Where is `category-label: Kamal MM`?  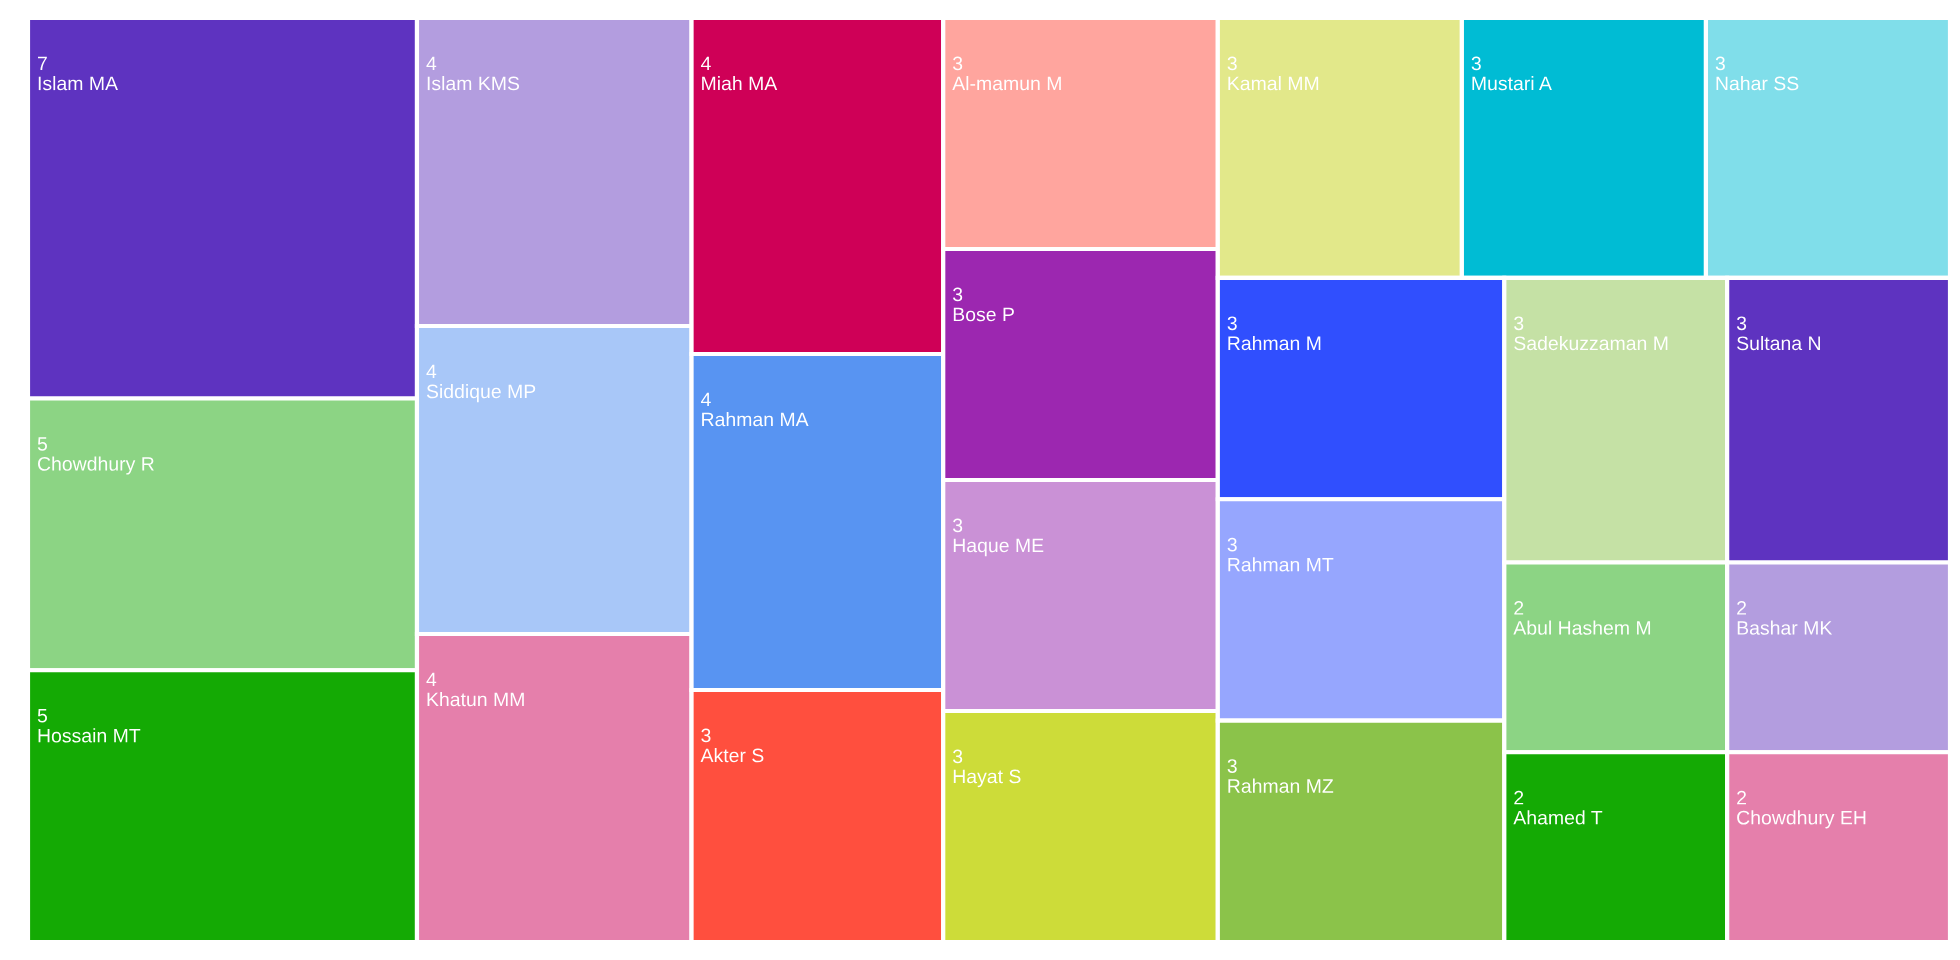 category-label: Kamal MM is located at coordinates (1273, 83).